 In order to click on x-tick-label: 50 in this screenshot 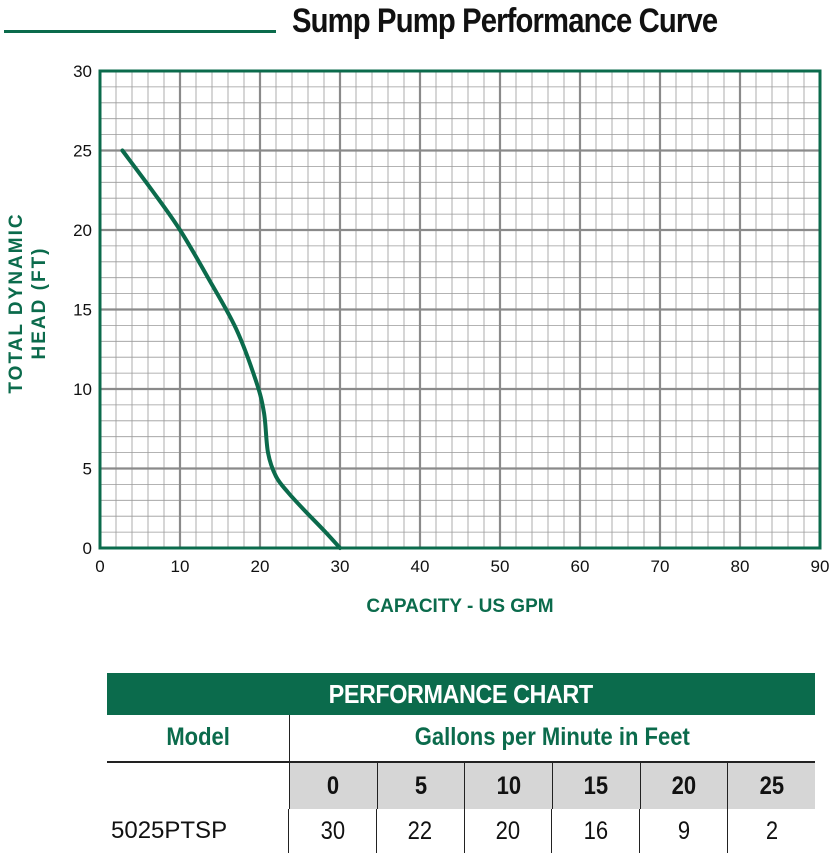, I will do `click(500, 566)`.